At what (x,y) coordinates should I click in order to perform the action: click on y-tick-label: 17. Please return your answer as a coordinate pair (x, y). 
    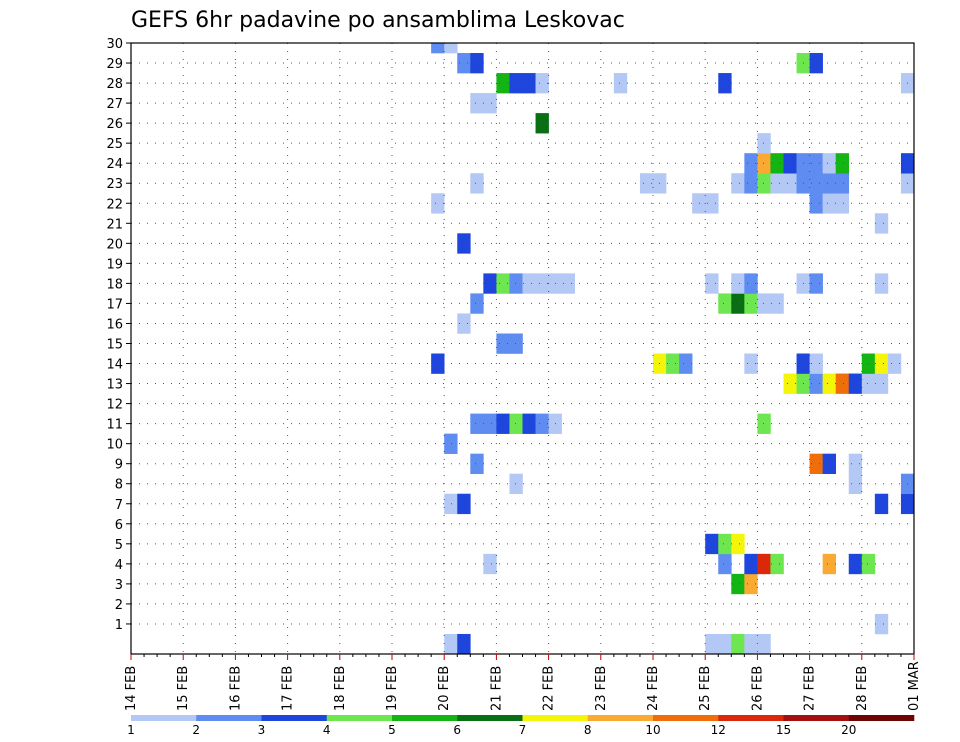
    Looking at the image, I should click on (114, 304).